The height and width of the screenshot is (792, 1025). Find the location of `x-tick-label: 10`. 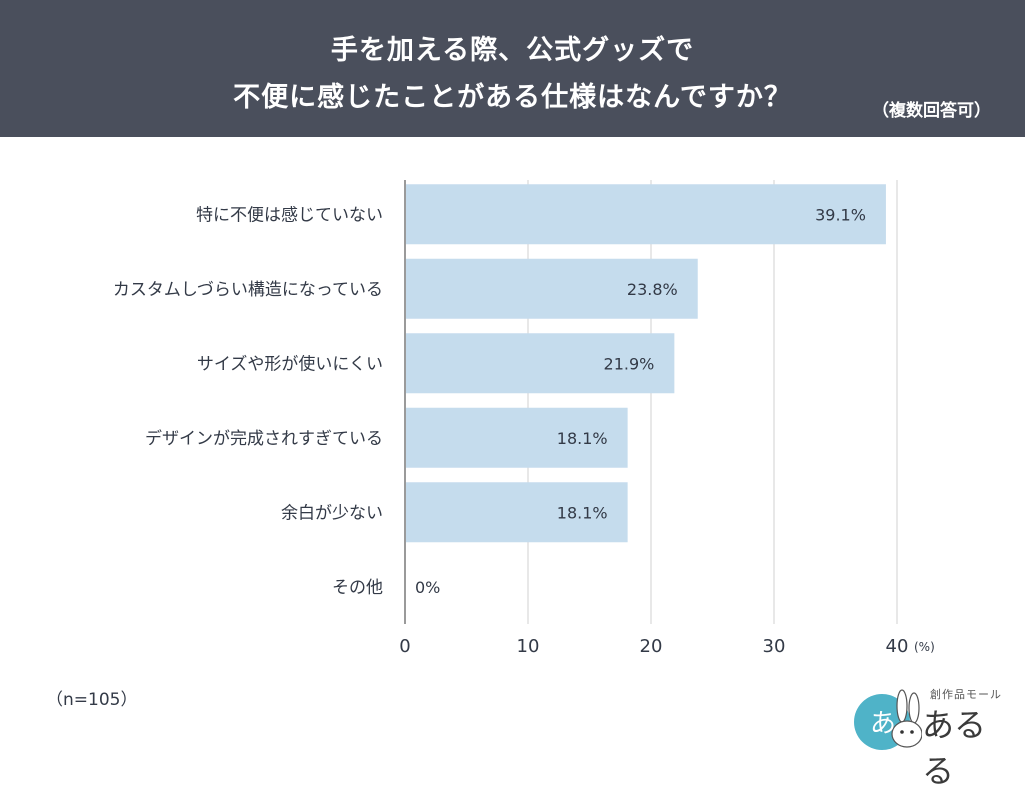

x-tick-label: 10 is located at coordinates (528, 646).